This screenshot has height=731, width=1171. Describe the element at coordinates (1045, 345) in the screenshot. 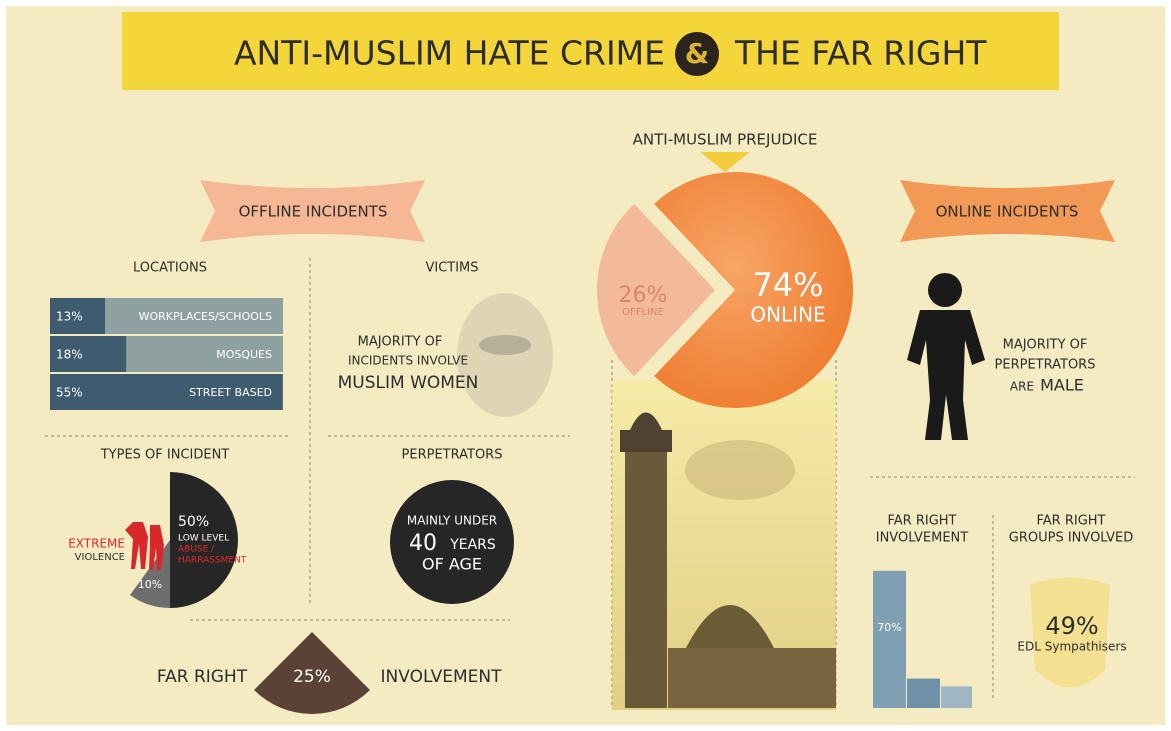

I see `male-line: MAJORITY OF` at that location.